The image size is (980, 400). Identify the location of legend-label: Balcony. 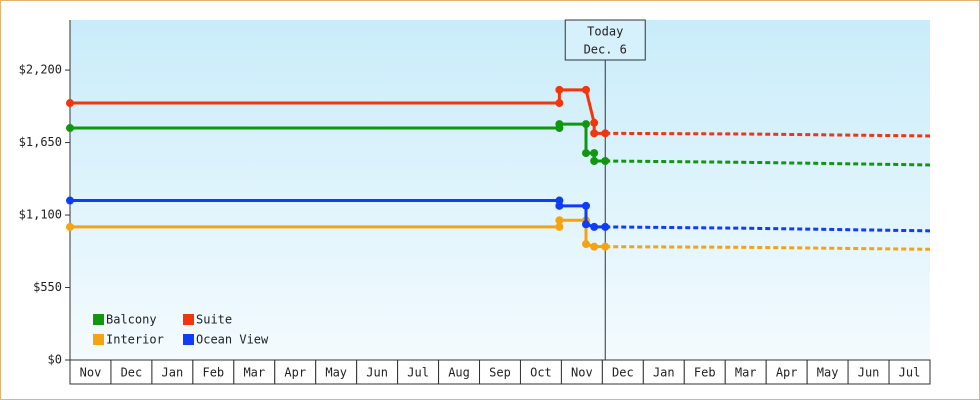
(131, 320).